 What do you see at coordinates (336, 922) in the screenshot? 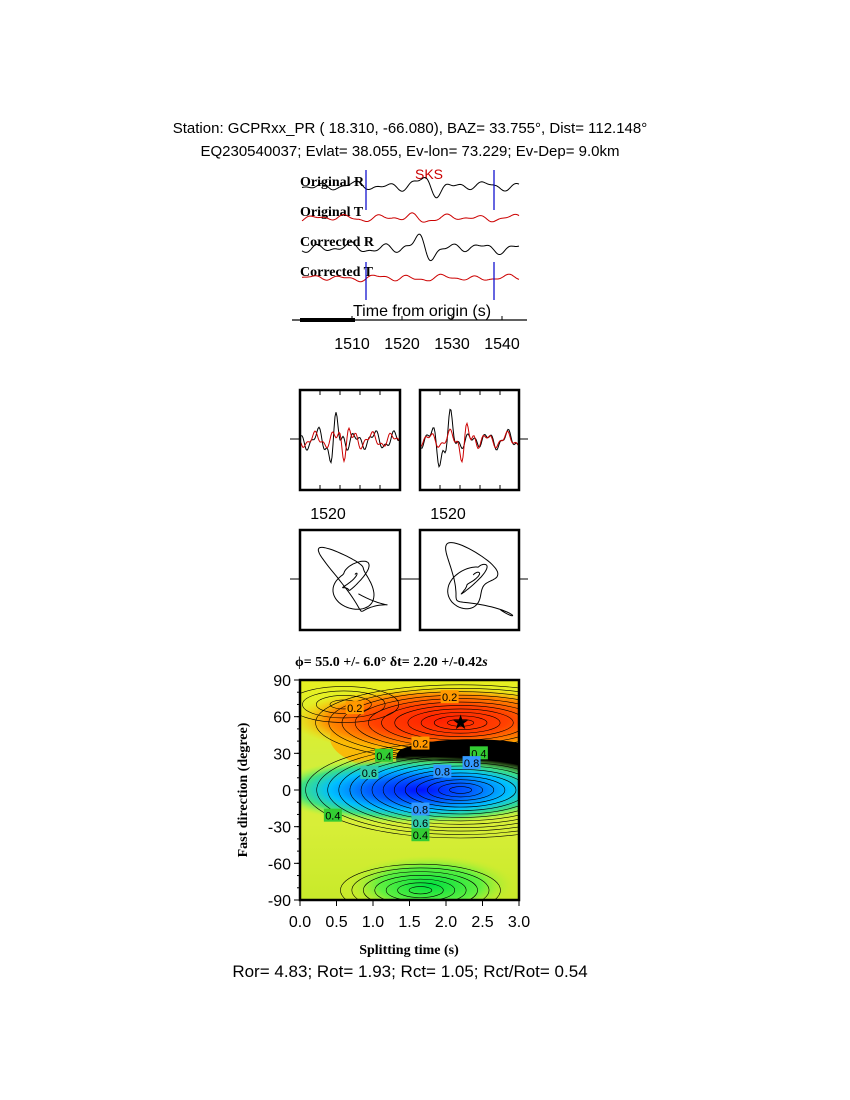
I see `x-tick-label: 0.5` at bounding box center [336, 922].